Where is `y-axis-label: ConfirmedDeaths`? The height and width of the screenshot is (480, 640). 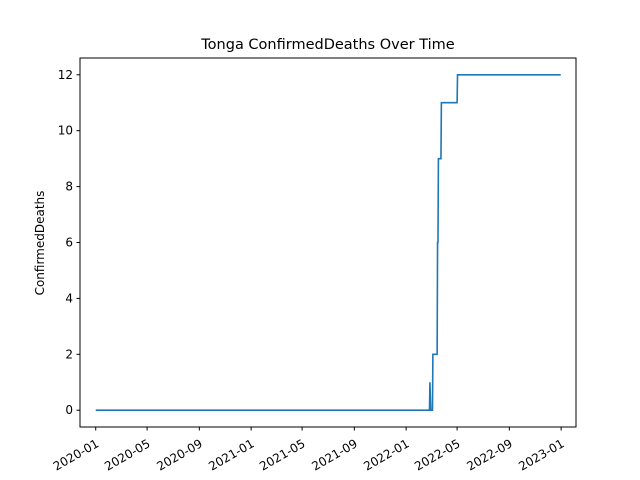
y-axis-label: ConfirmedDeaths is located at coordinates (40, 243).